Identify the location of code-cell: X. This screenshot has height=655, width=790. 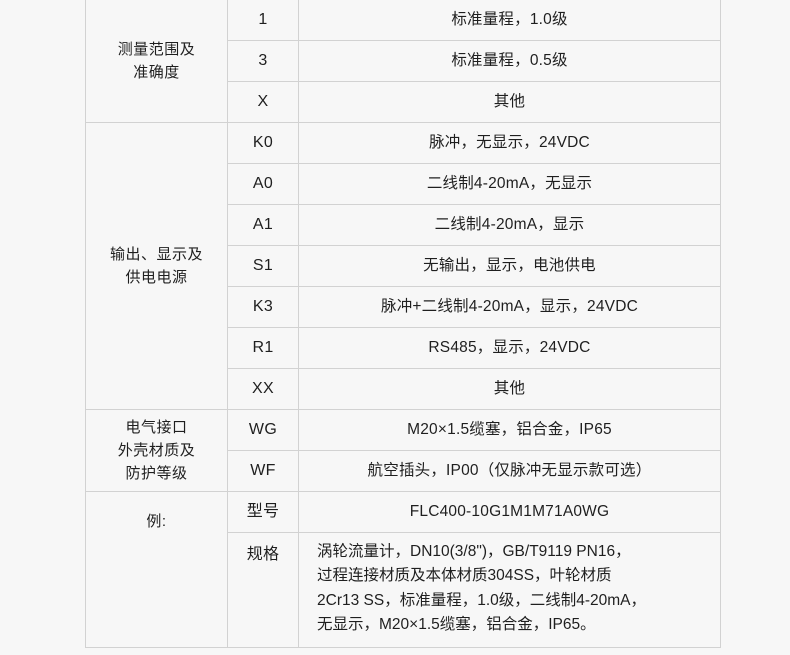
(263, 102).